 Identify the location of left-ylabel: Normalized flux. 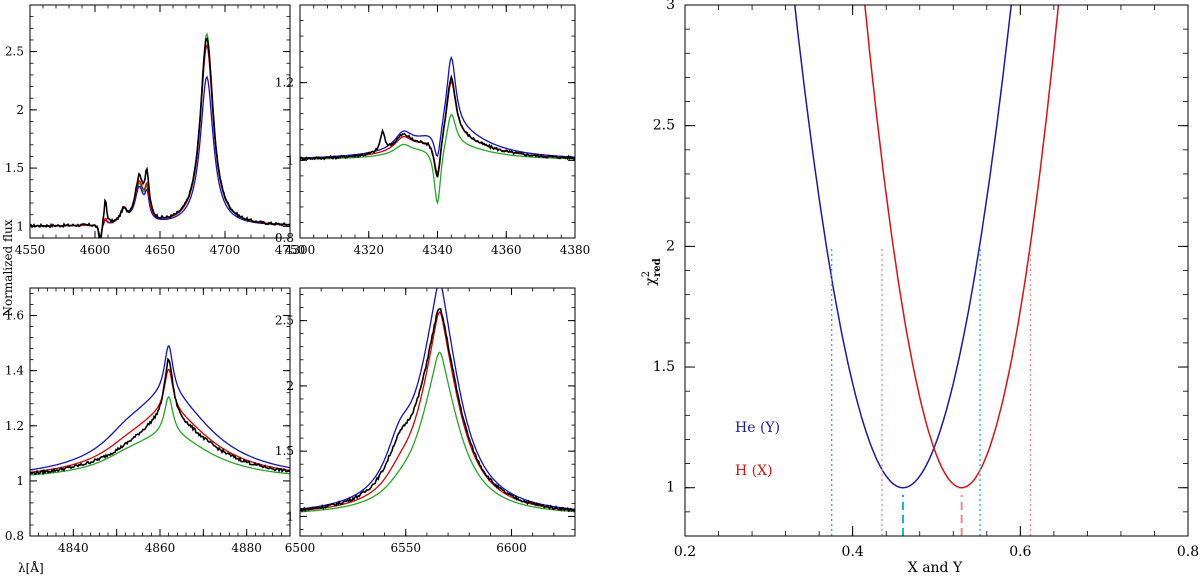
(8, 267).